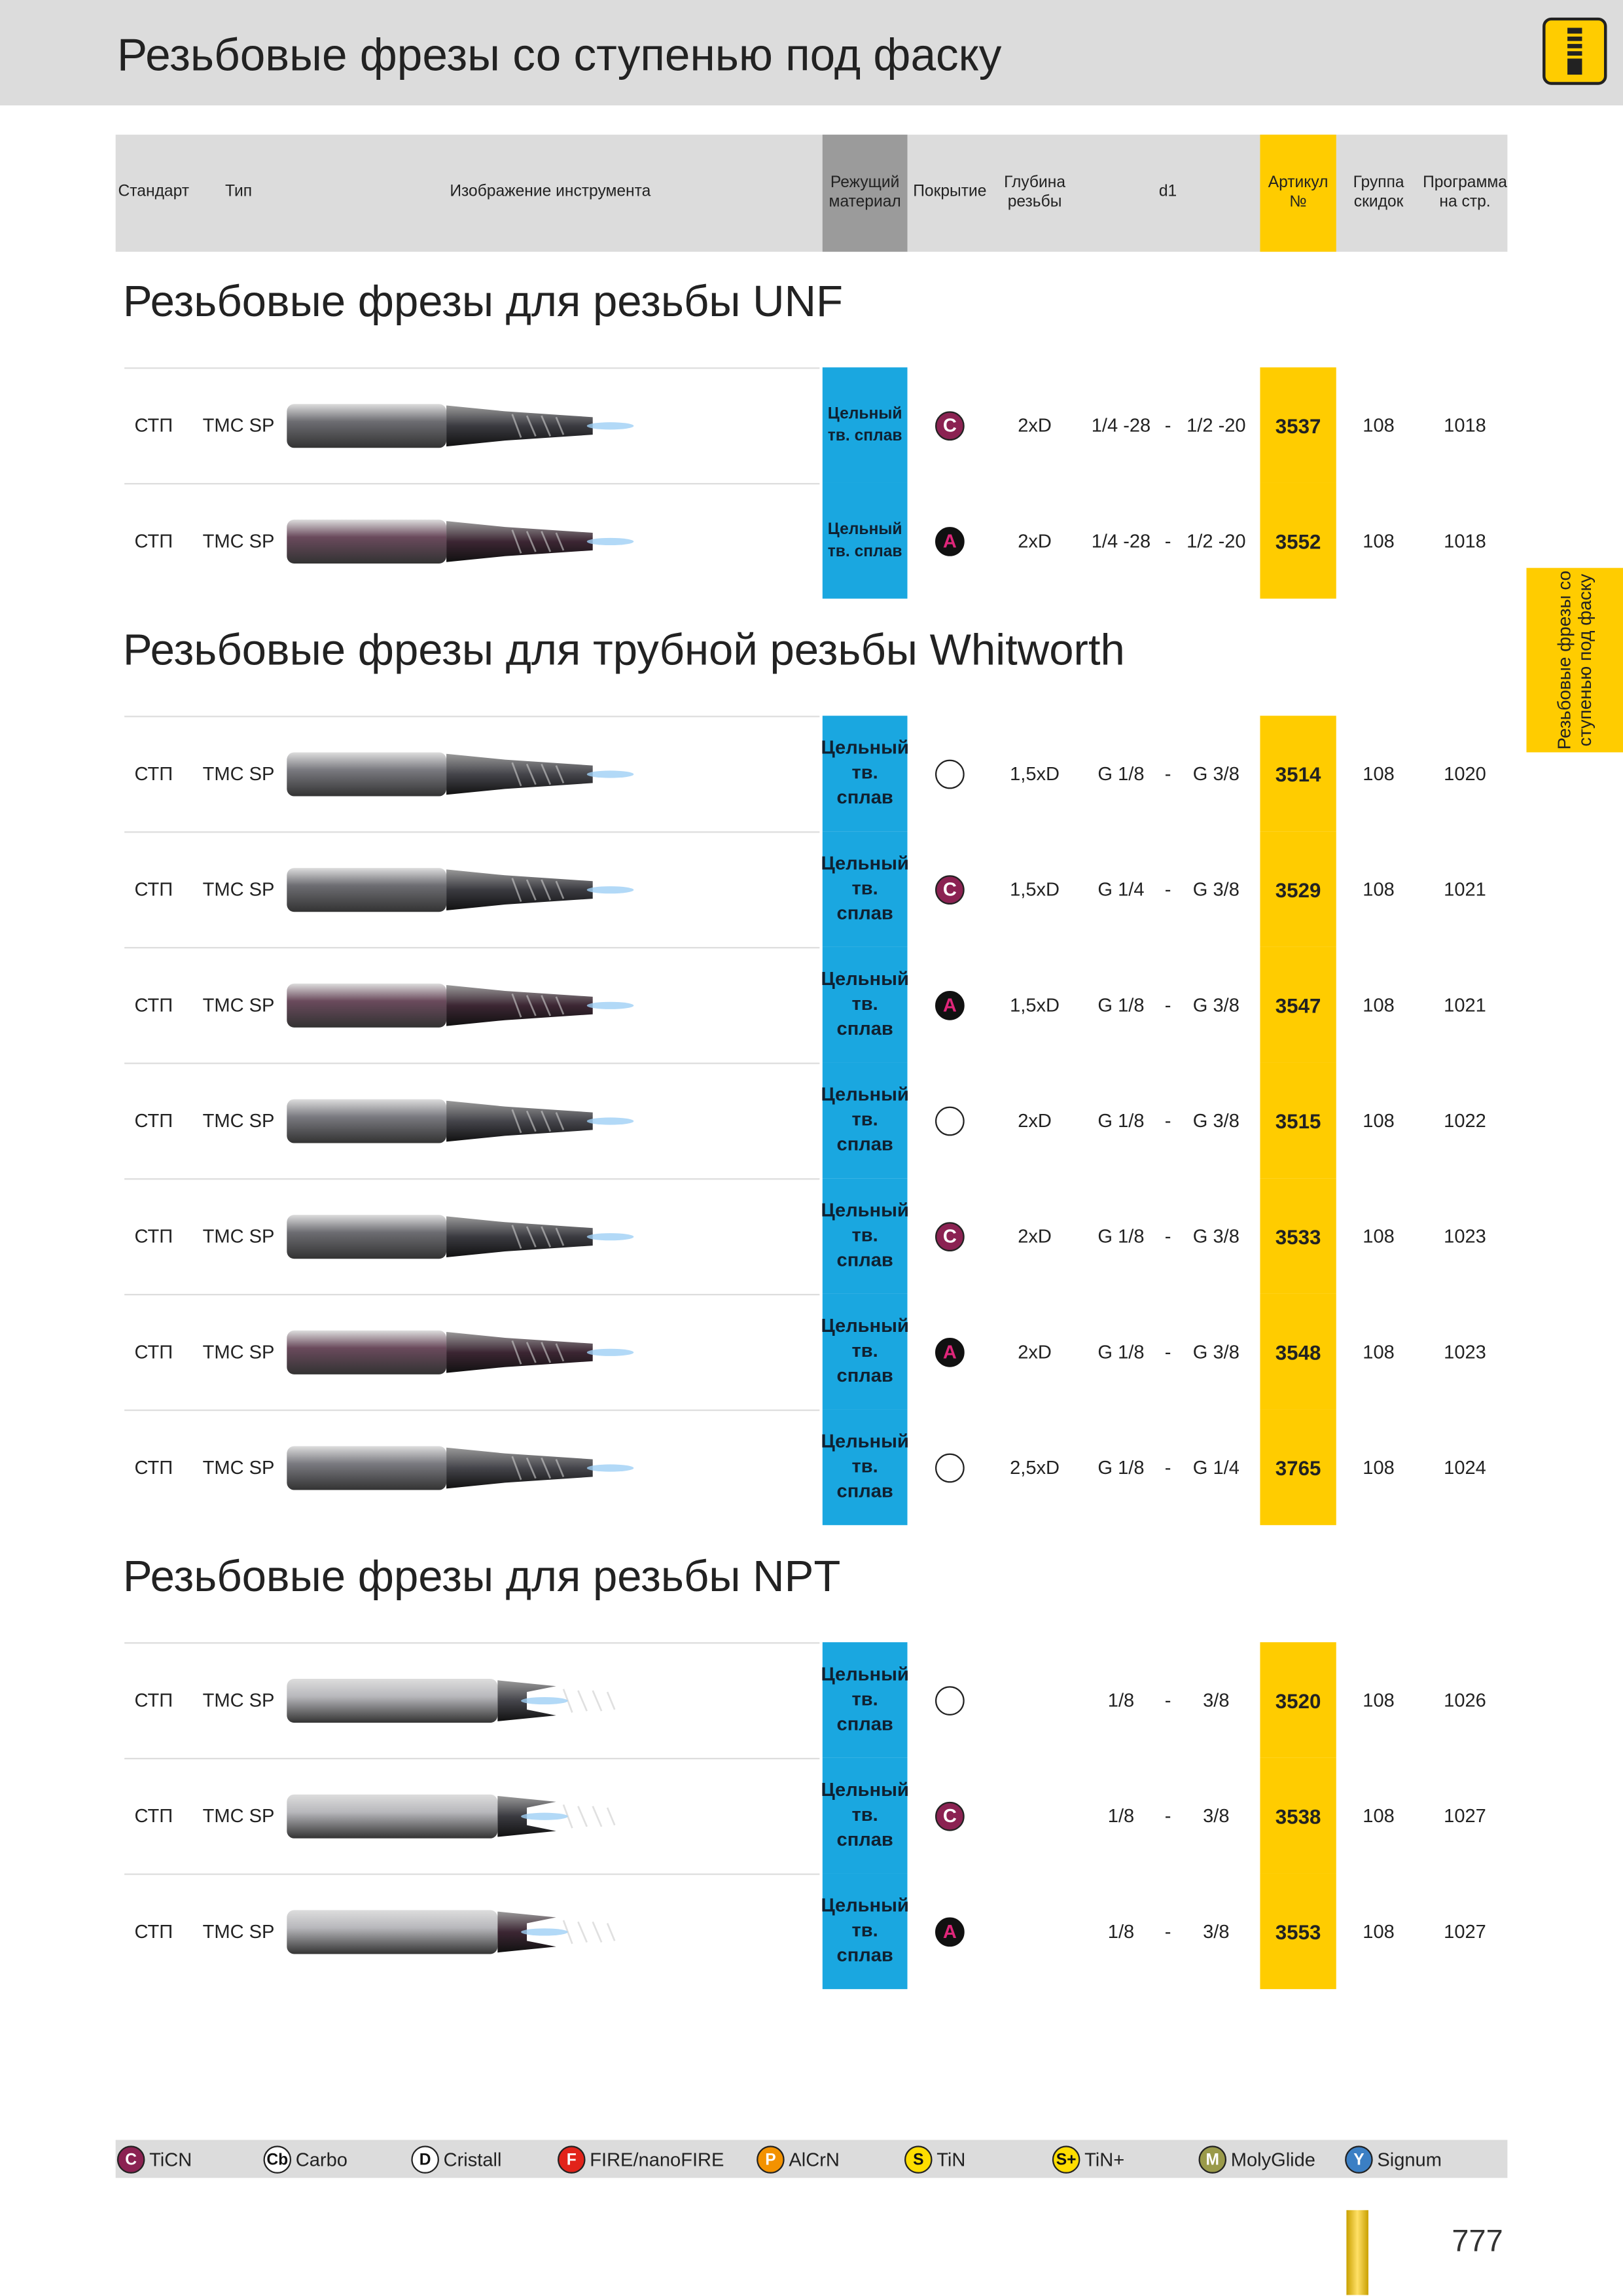  Describe the element at coordinates (1216, 540) in the screenshot. I see `d1-to: 1/2 -20` at that location.